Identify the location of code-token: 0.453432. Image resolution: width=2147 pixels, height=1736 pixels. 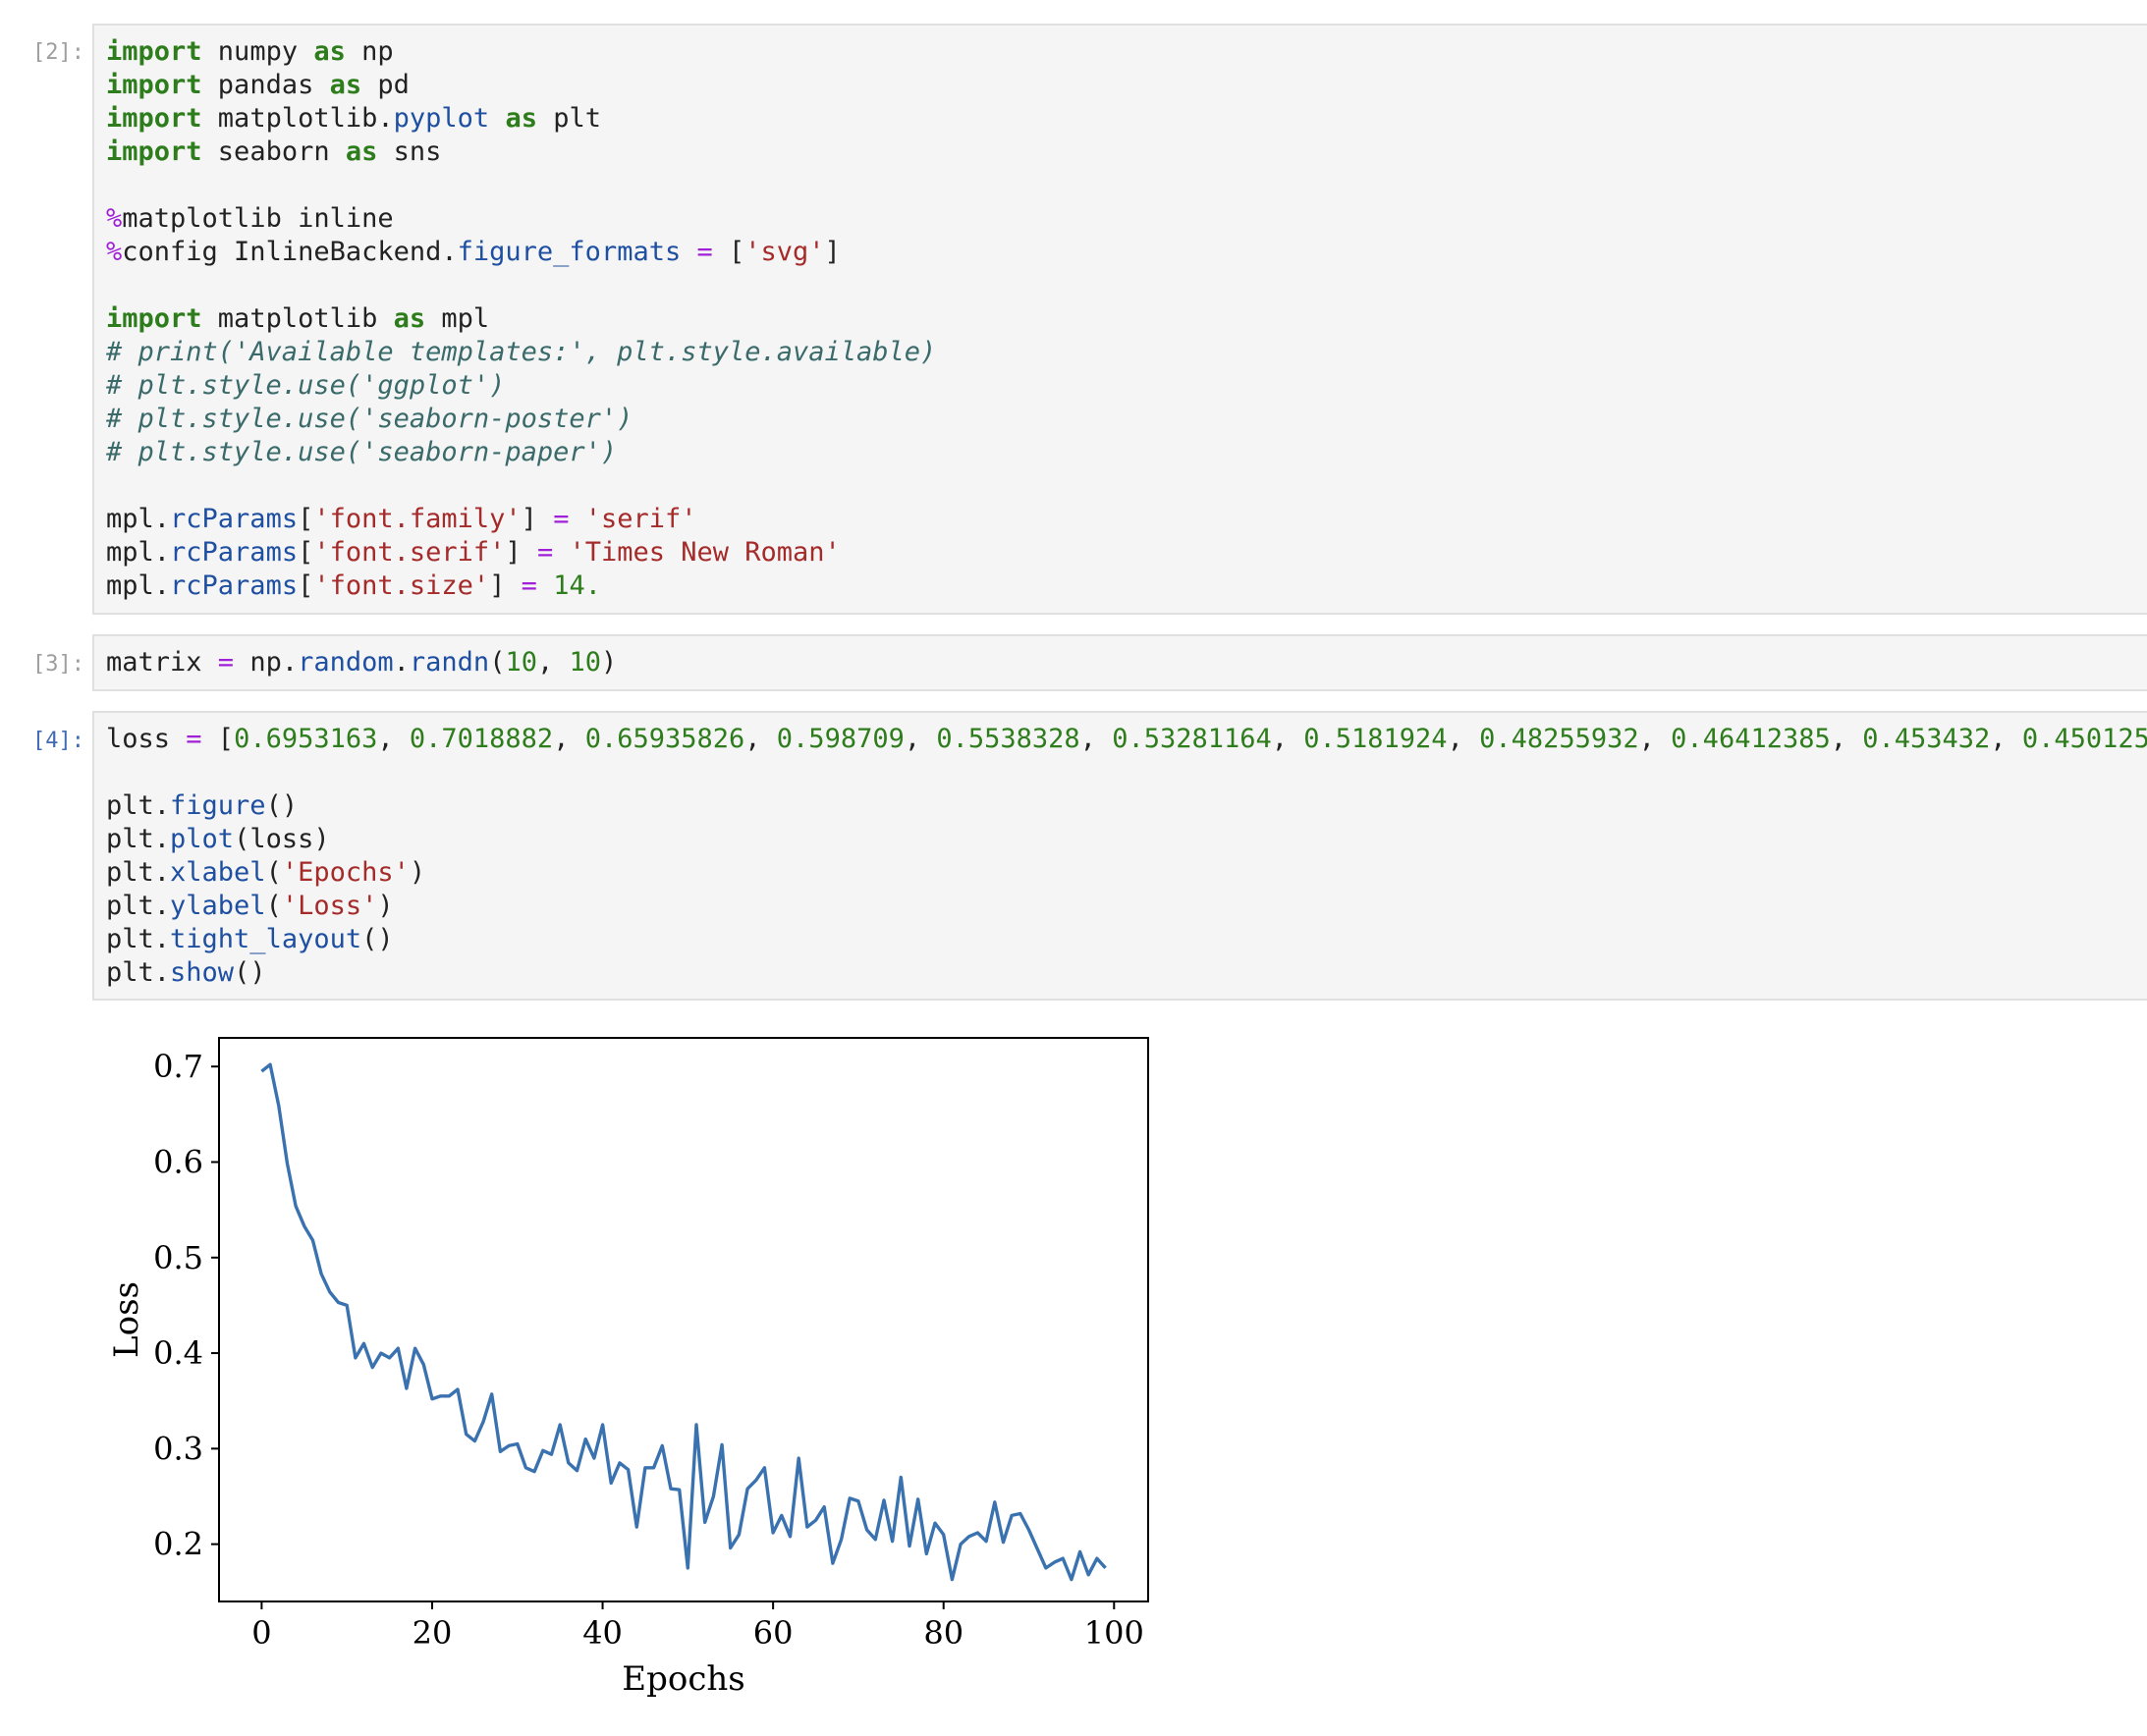
(1926, 739).